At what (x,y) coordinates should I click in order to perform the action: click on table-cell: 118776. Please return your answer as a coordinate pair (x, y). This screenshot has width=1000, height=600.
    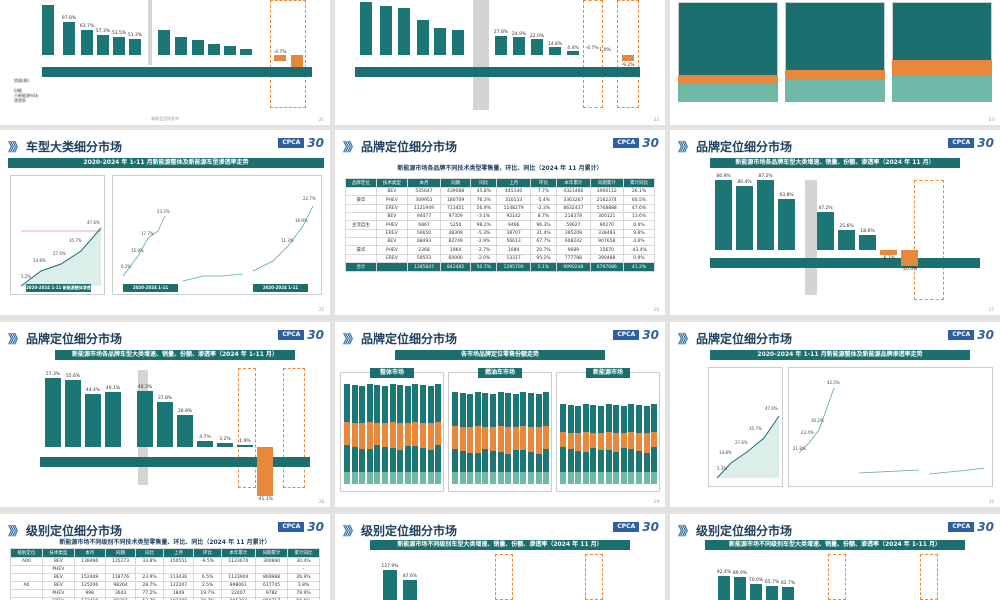
    Looking at the image, I should click on (120, 577).